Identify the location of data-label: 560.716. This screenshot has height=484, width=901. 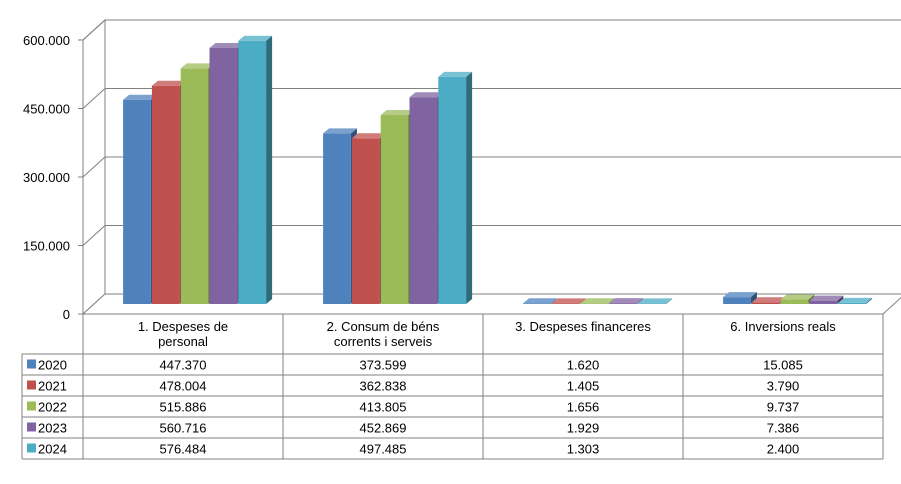
(183, 428).